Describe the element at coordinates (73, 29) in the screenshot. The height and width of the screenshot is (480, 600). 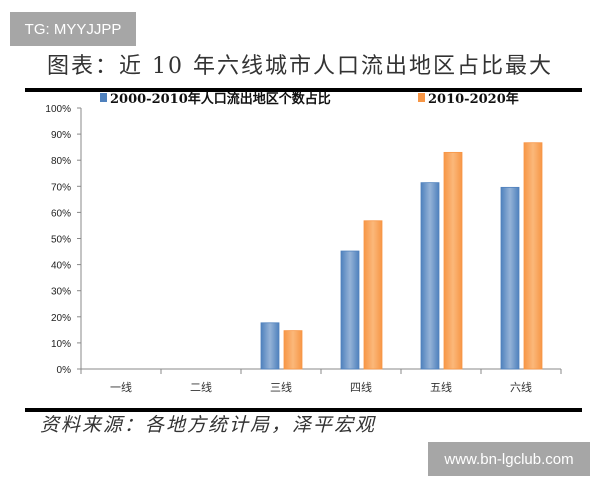
I see `watermark-top: TG: MYYJJPP` at that location.